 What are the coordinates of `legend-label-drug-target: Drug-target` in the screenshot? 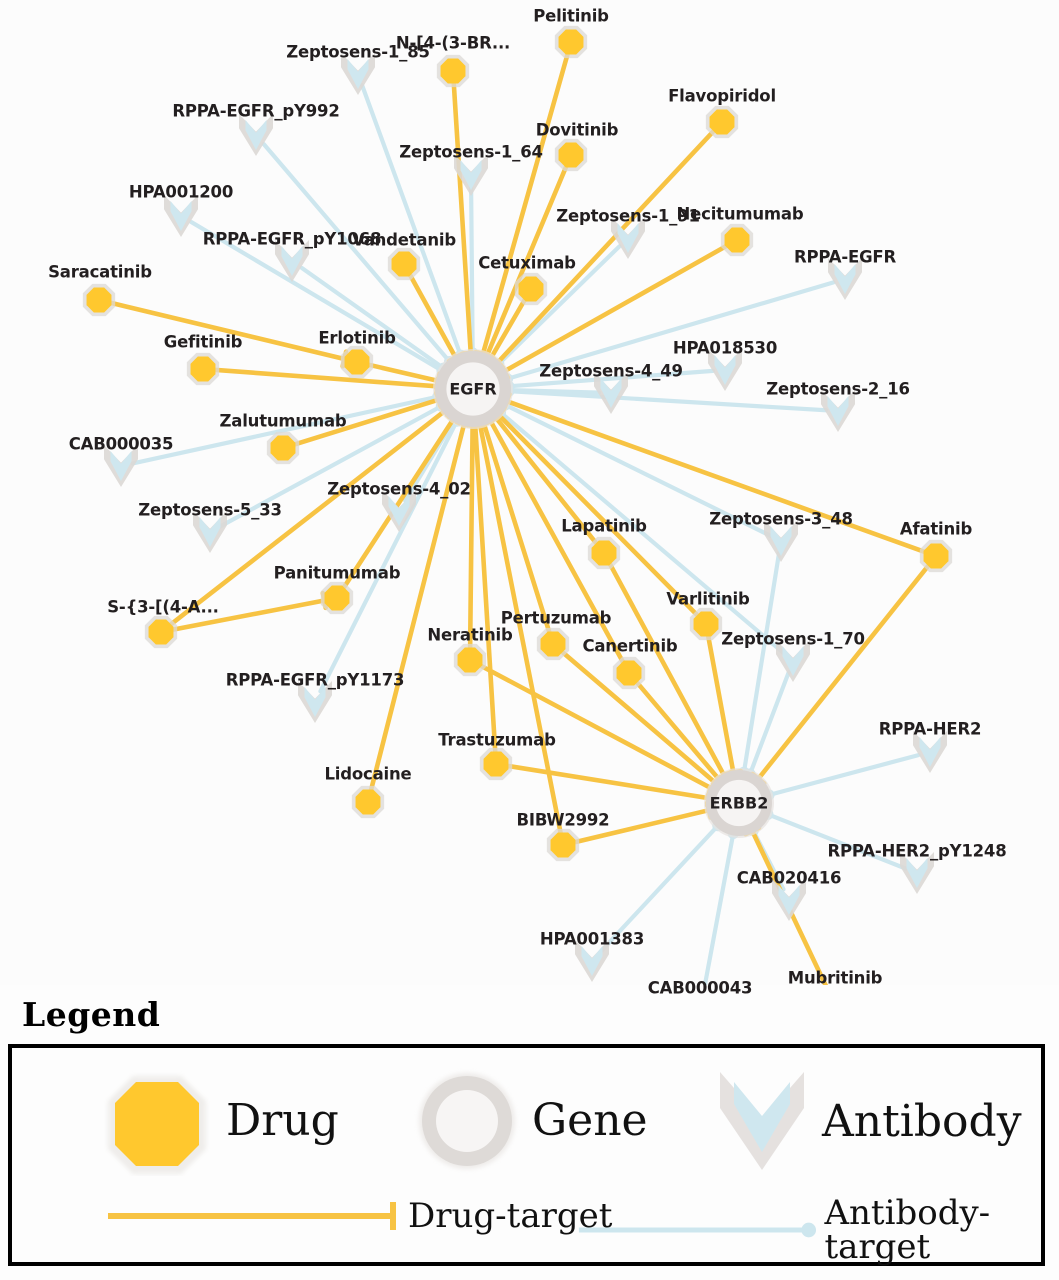 It's located at (510, 1216).